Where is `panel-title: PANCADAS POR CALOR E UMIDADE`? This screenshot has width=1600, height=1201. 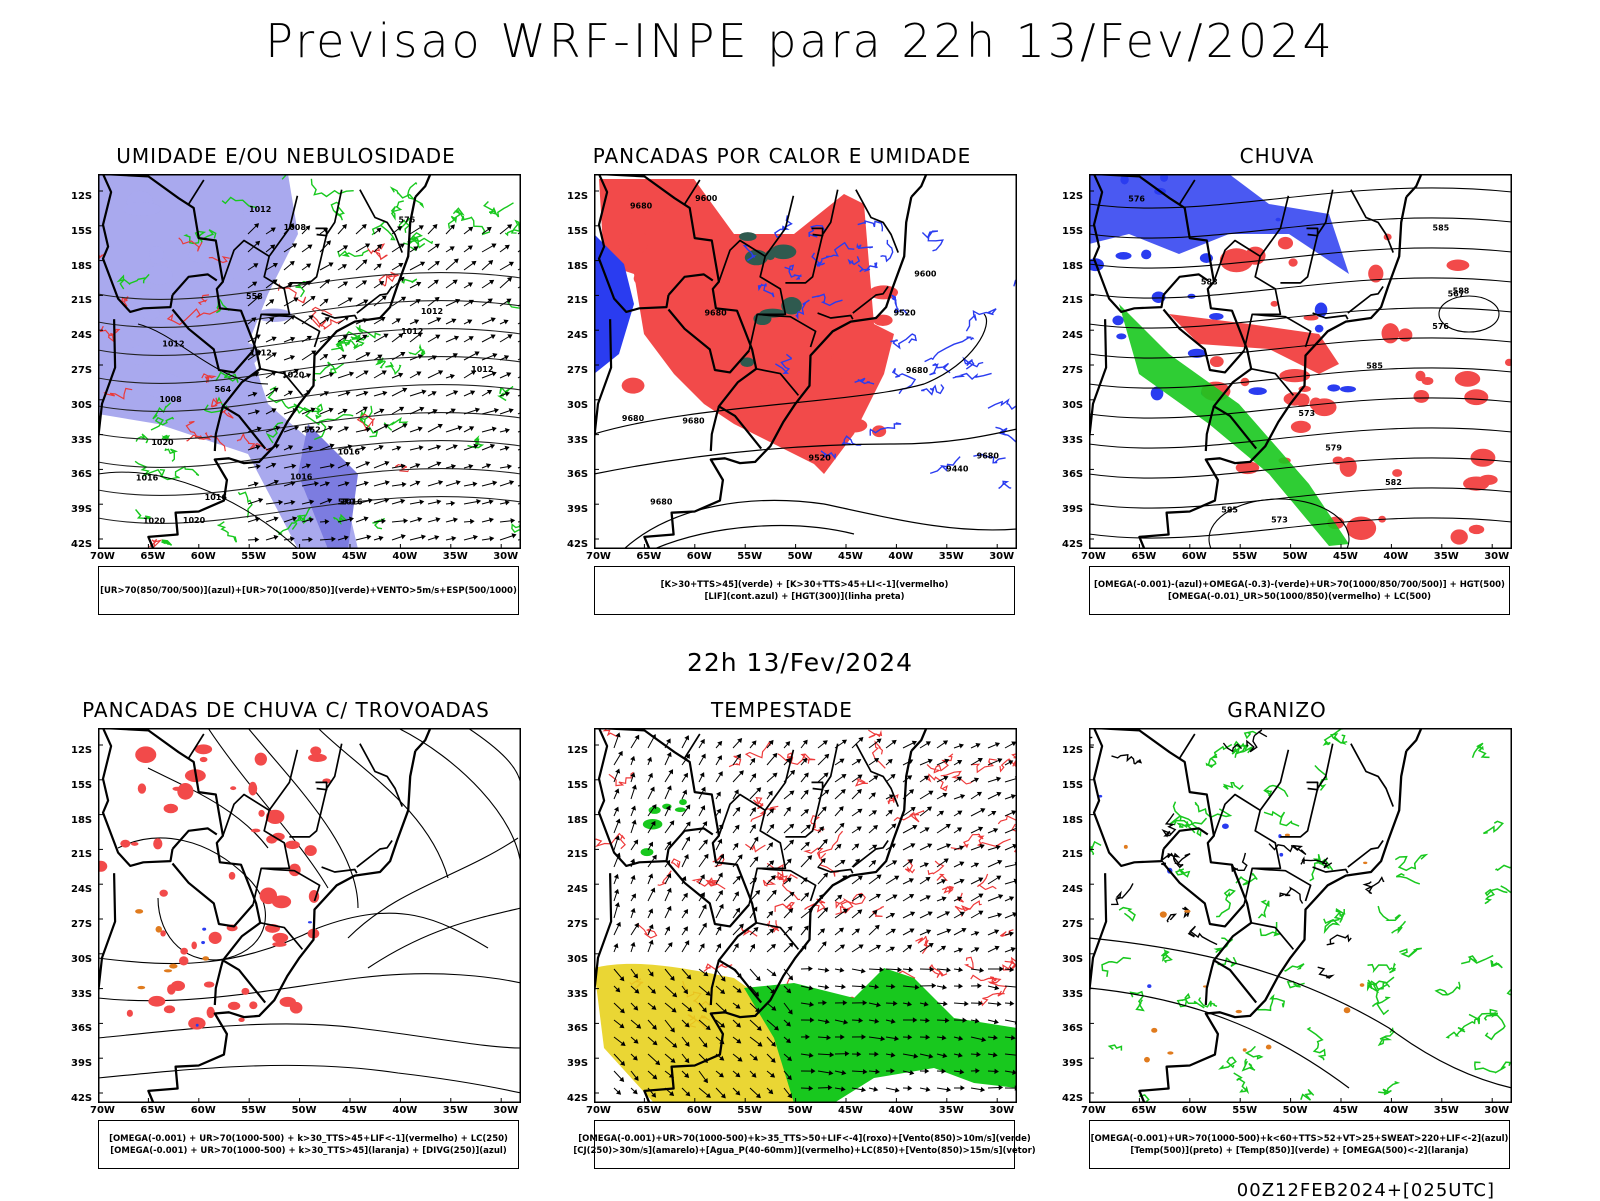
panel-title: PANCADAS POR CALOR E UMIDADE is located at coordinates (782, 156).